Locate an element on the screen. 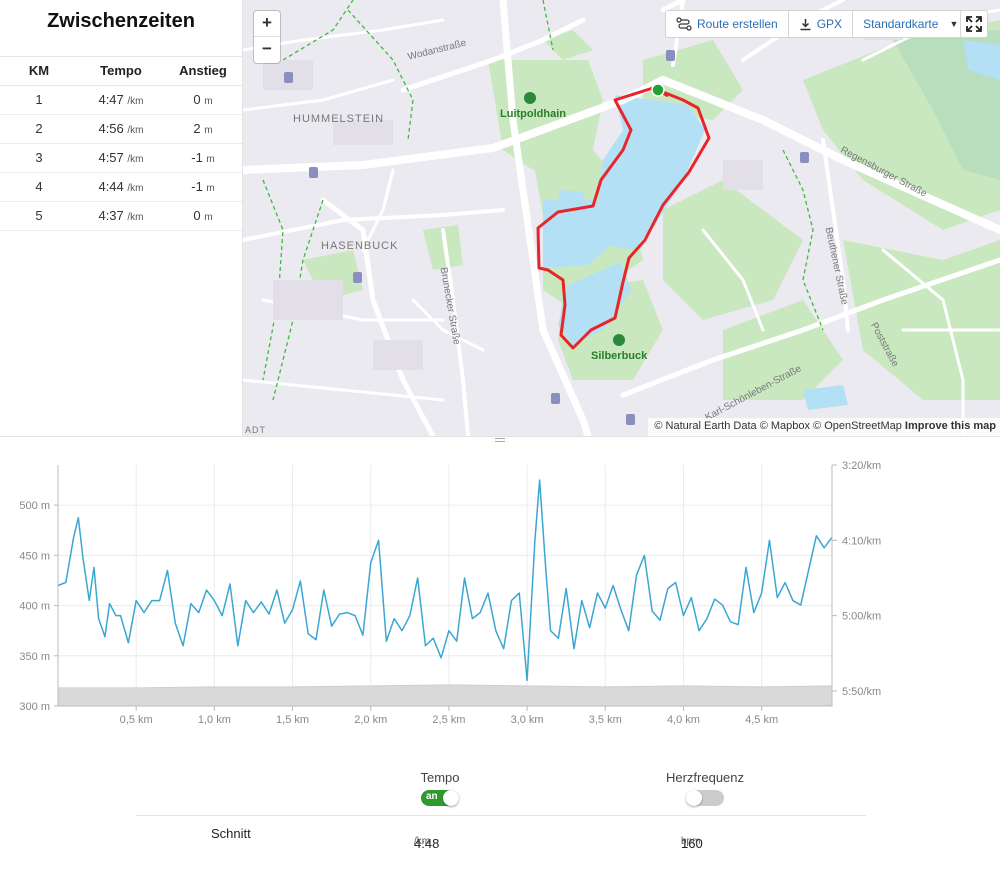 Image resolution: width=1000 pixels, height=870 pixels. split-pace: 4:57 /km is located at coordinates (121, 158).